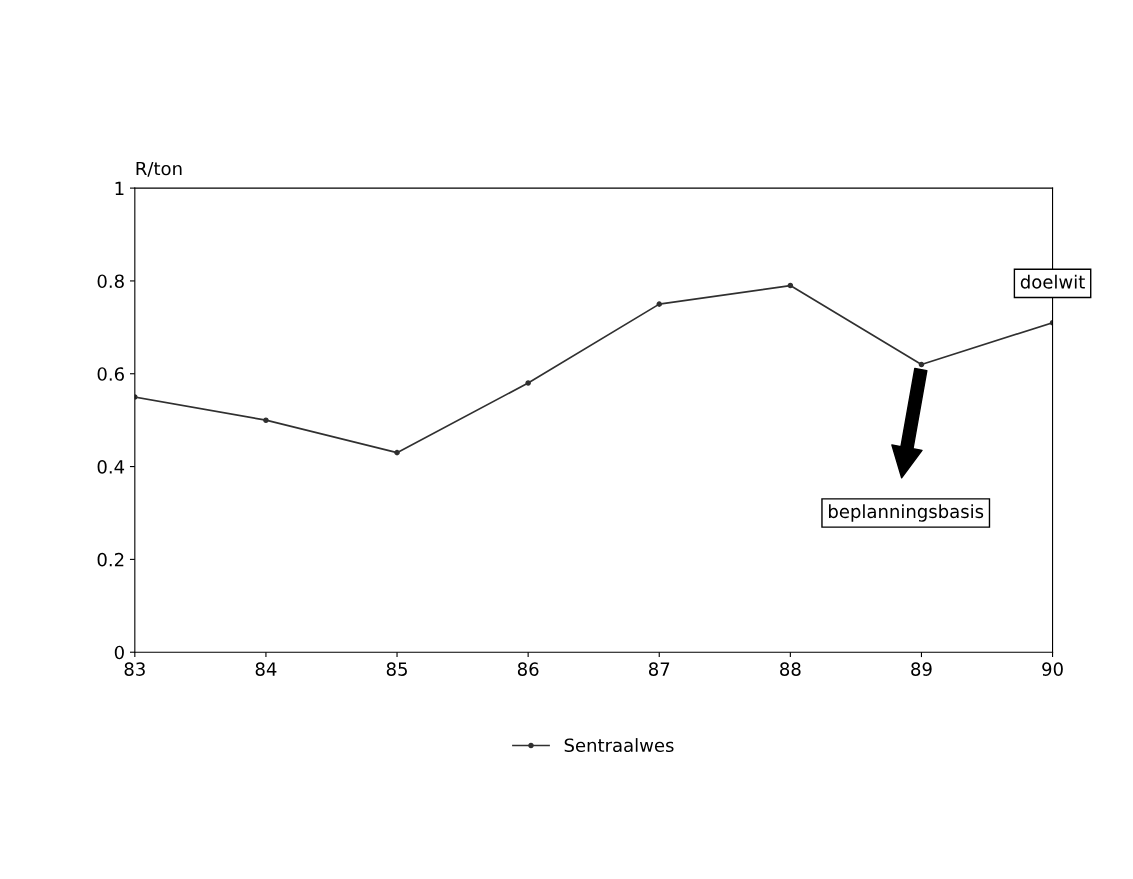  I want to click on y-tick-label: 0, so click(119, 652).